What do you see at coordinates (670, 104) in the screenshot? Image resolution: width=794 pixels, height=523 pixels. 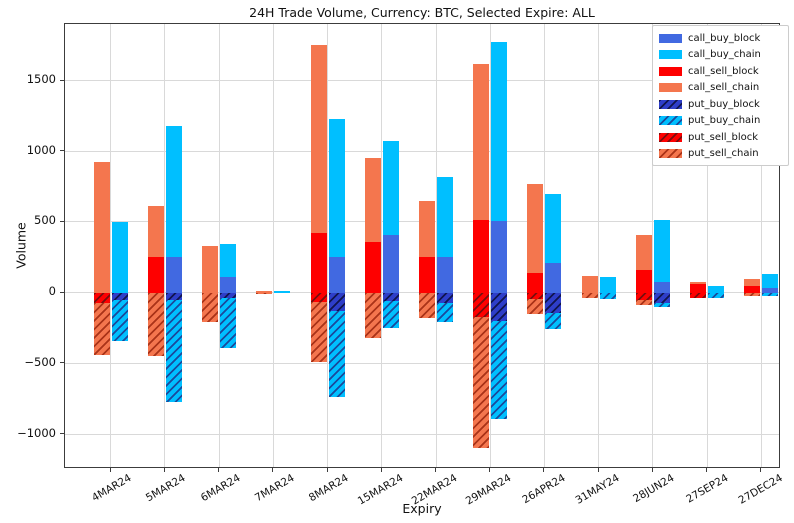 I see `legend-swatch-put_buy_block` at bounding box center [670, 104].